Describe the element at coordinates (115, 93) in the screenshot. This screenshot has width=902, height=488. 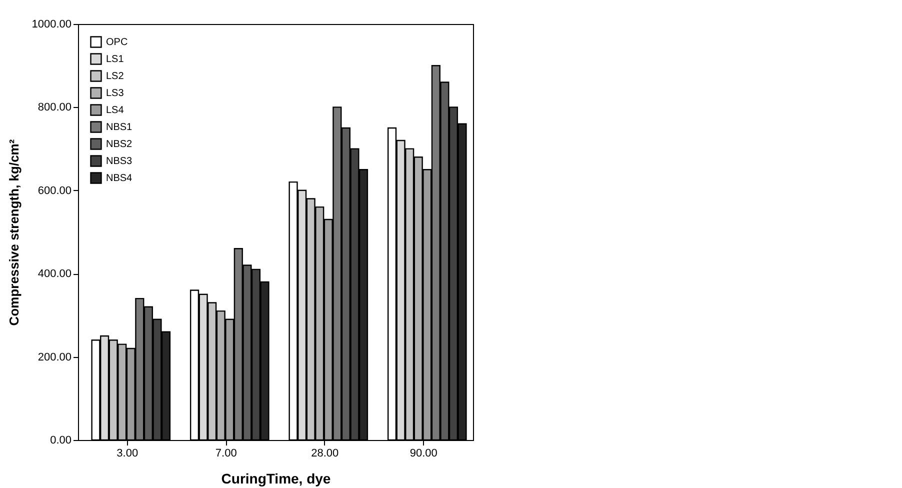
I see `legend-label: LS3` at that location.